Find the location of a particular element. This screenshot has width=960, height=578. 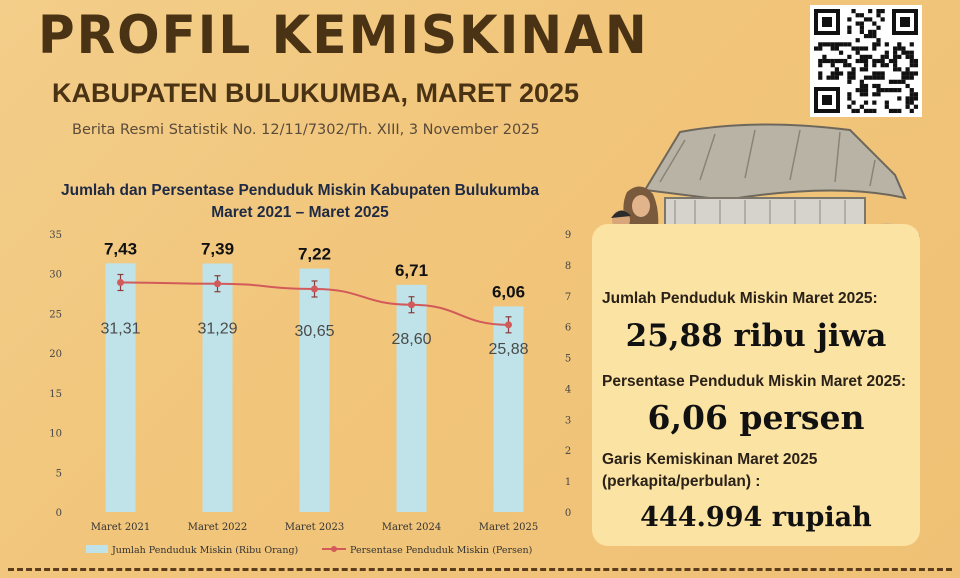

bar-data-label: 31,31 is located at coordinates (120, 329).